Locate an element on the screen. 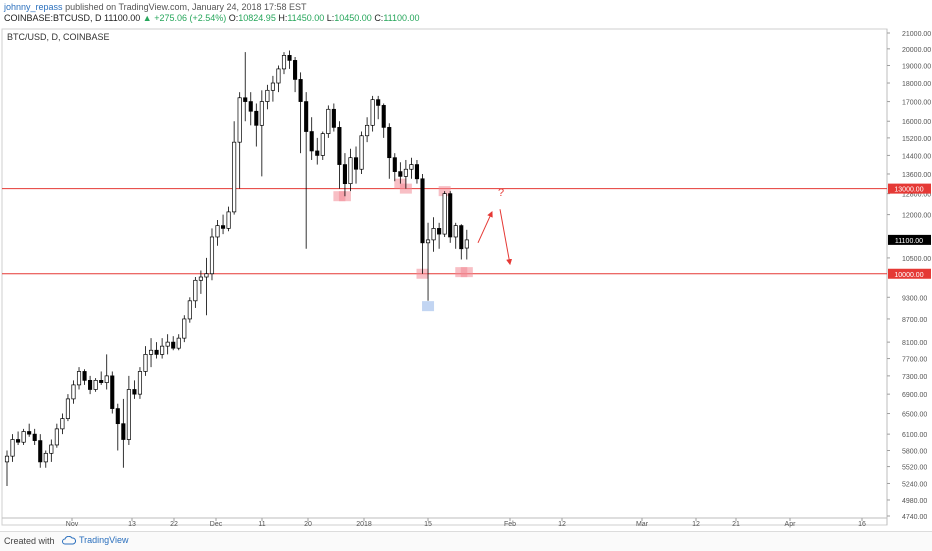 Image resolution: width=932 pixels, height=551 pixels. price-tick-label: 6900.00 is located at coordinates (914, 395).